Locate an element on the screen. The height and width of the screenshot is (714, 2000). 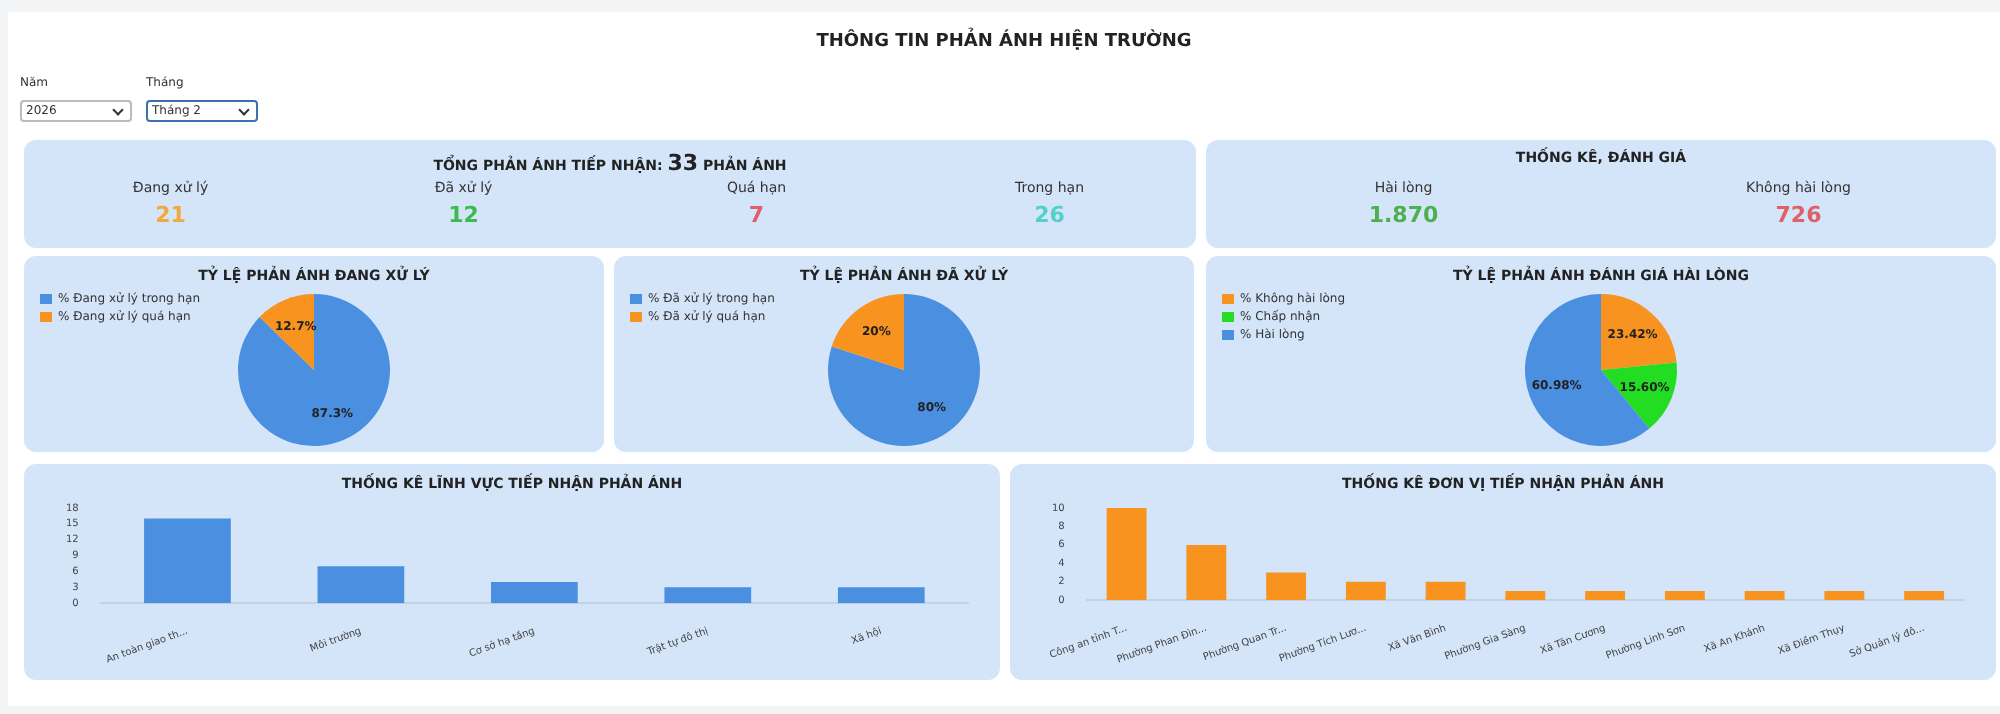
text: 21 is located at coordinates (170, 215).